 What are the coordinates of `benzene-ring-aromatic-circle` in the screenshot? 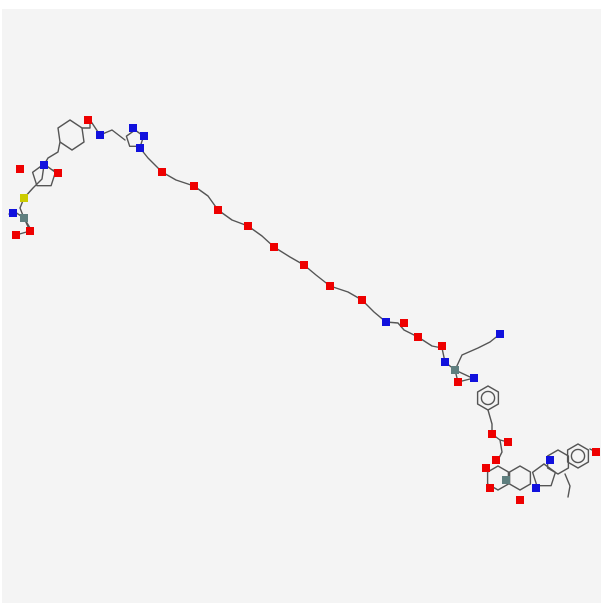 It's located at (488, 398).